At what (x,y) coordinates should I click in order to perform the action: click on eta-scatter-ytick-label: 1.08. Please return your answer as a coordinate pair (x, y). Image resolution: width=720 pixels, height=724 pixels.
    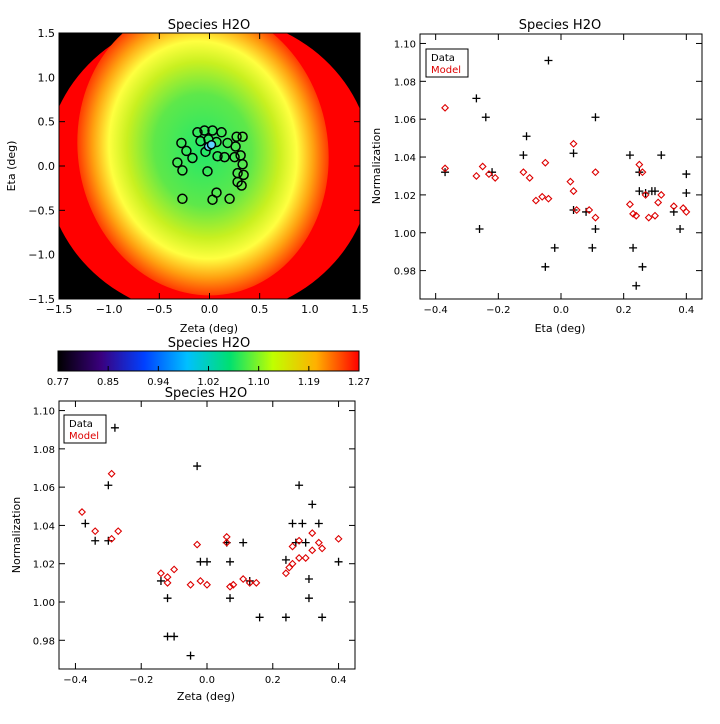
    Looking at the image, I should click on (405, 82).